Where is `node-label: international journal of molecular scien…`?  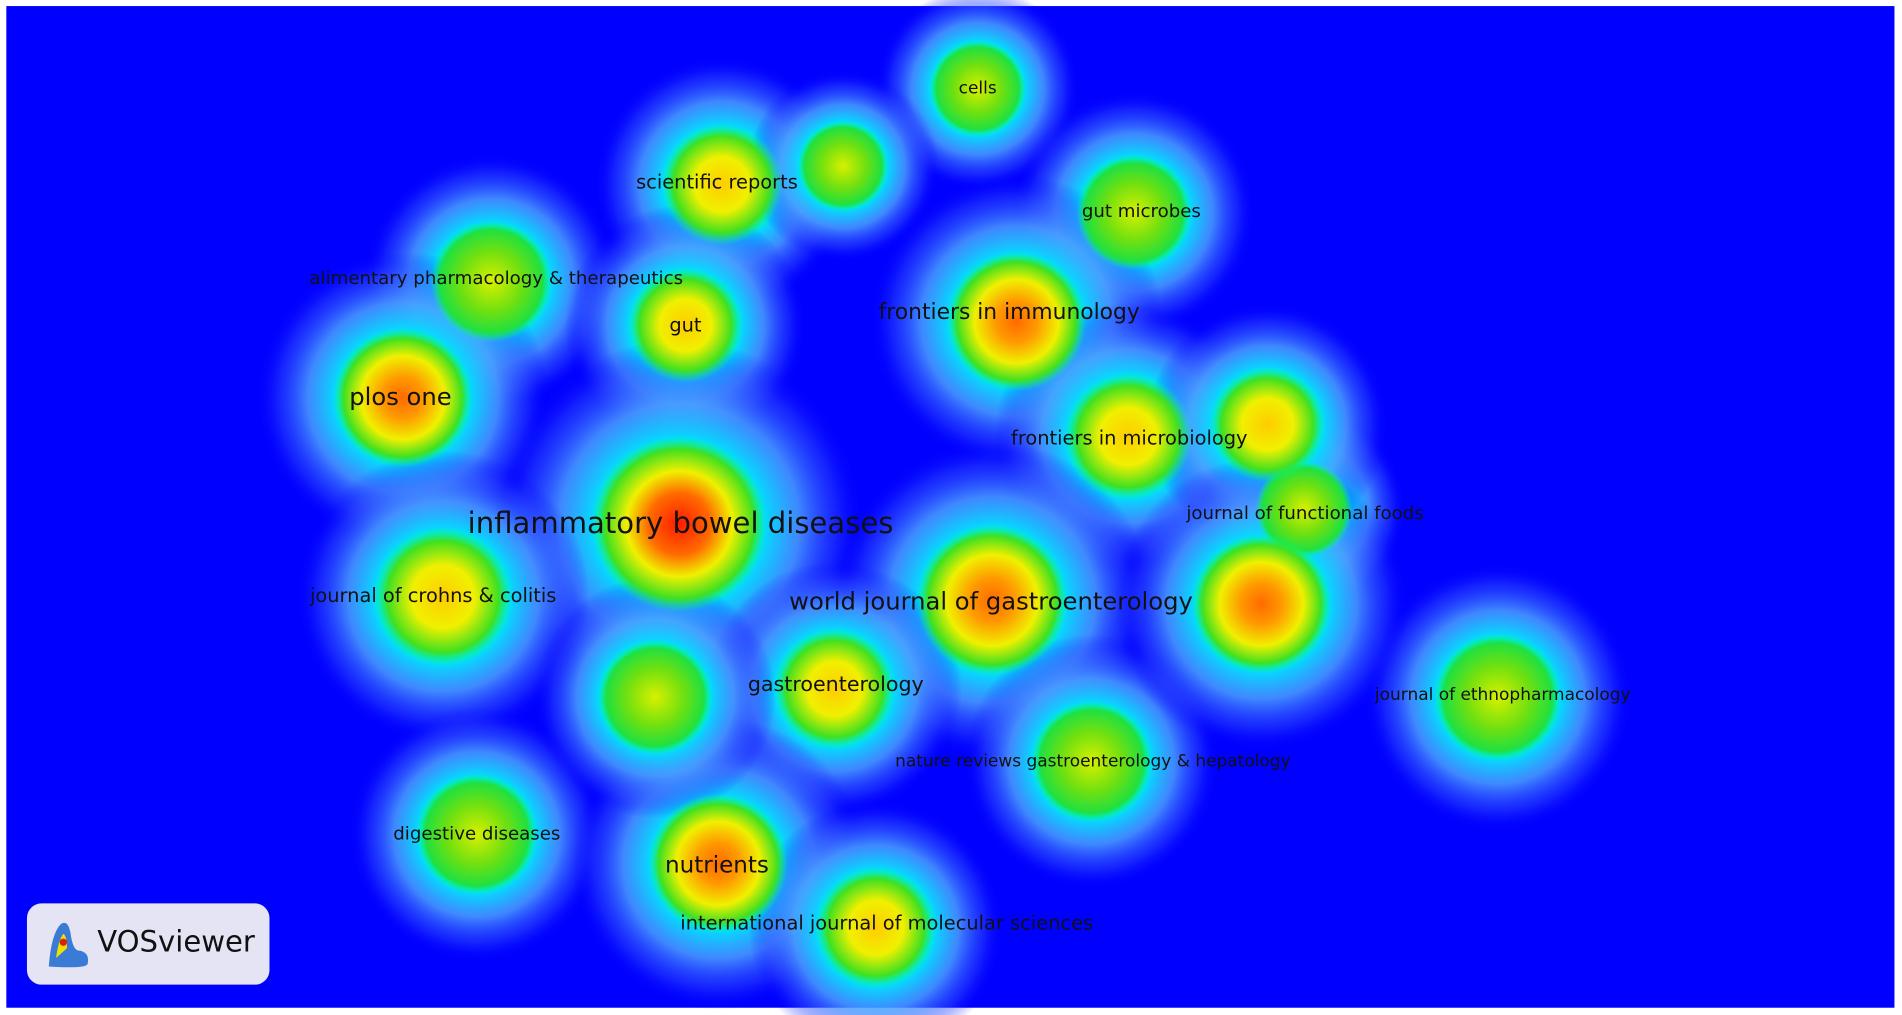
node-label: international journal of molecular scien… is located at coordinates (886, 923).